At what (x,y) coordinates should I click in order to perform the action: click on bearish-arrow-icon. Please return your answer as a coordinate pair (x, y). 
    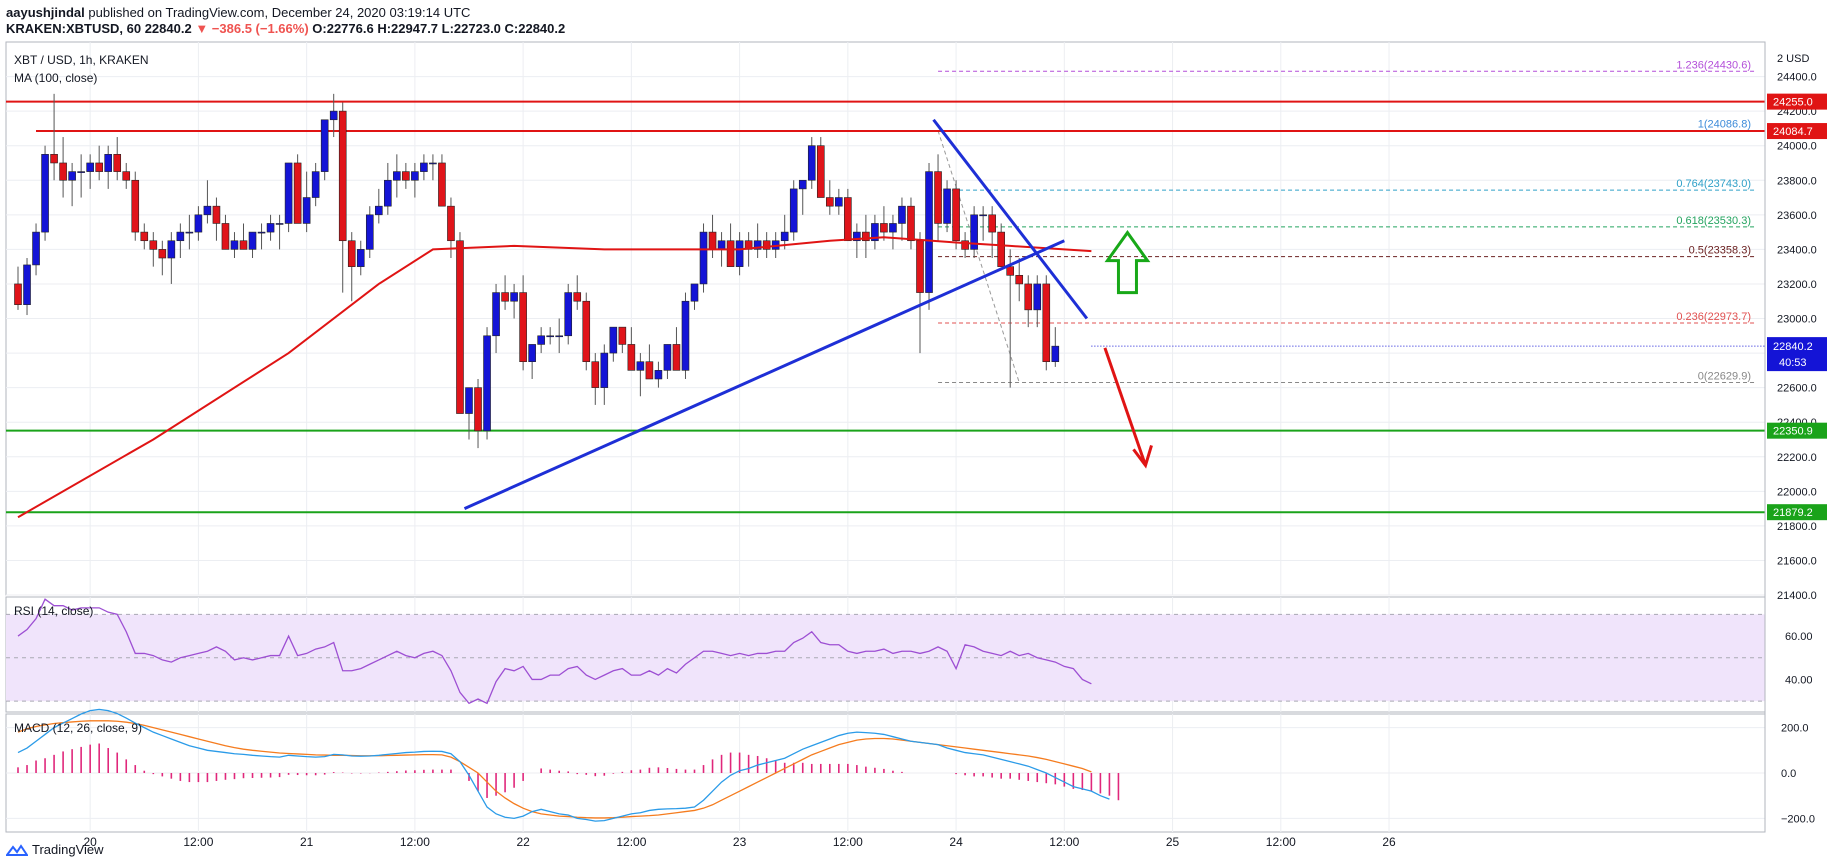
    Looking at the image, I should click on (1142, 456).